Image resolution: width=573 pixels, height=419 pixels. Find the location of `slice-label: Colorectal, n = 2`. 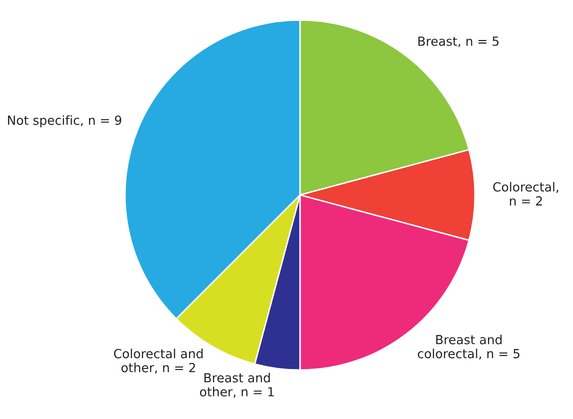

slice-label: Colorectal, n = 2 is located at coordinates (525, 194).